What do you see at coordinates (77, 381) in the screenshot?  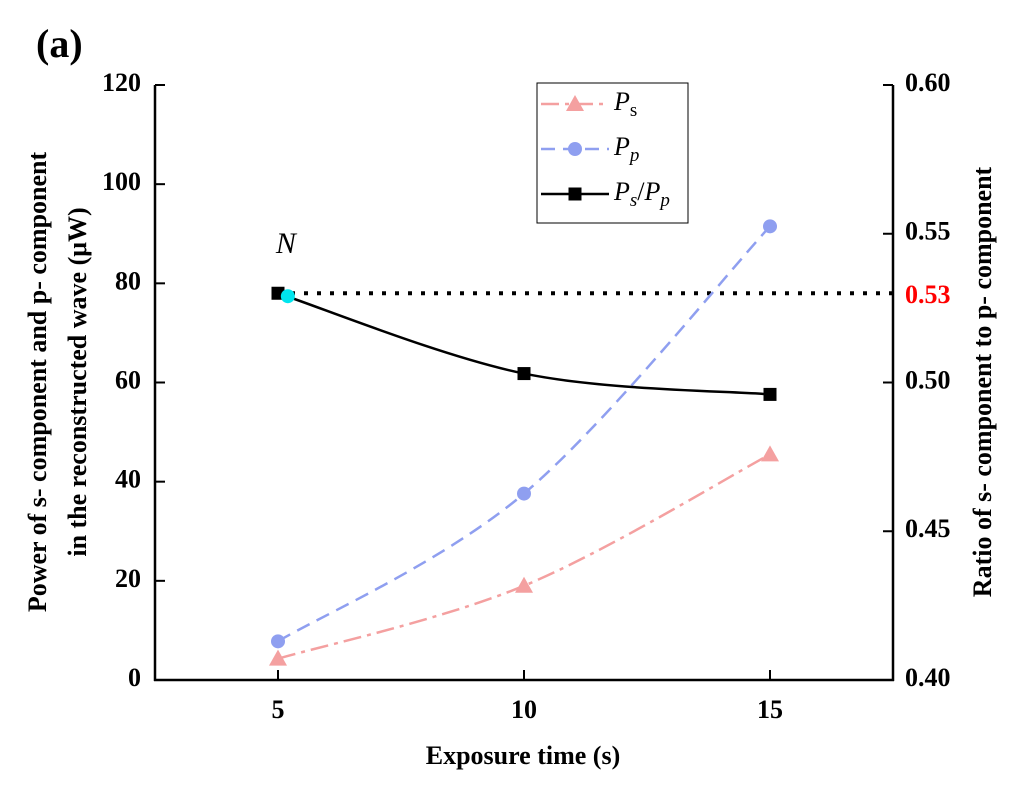 I see `y-axis-label: in the reconstructed wave (μW)` at bounding box center [77, 381].